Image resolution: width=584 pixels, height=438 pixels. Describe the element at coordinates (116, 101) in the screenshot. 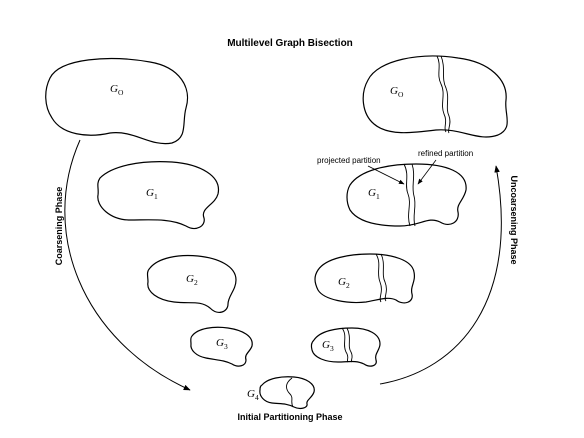

I see `graph-g0-left` at that location.